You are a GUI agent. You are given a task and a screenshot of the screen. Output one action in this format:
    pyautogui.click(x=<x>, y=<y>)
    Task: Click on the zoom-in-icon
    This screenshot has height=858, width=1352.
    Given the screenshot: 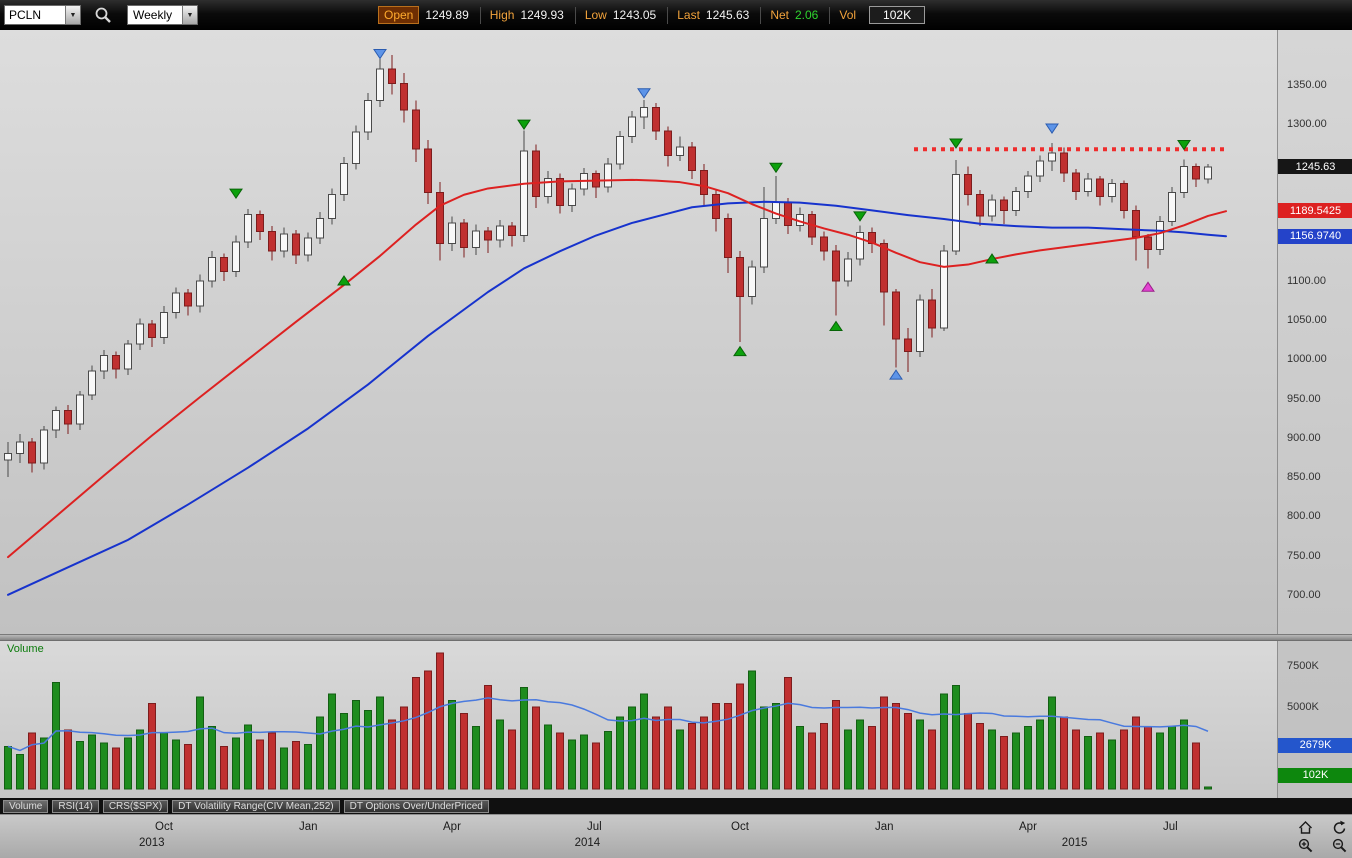 What is the action you would take?
    pyautogui.click(x=1305, y=845)
    